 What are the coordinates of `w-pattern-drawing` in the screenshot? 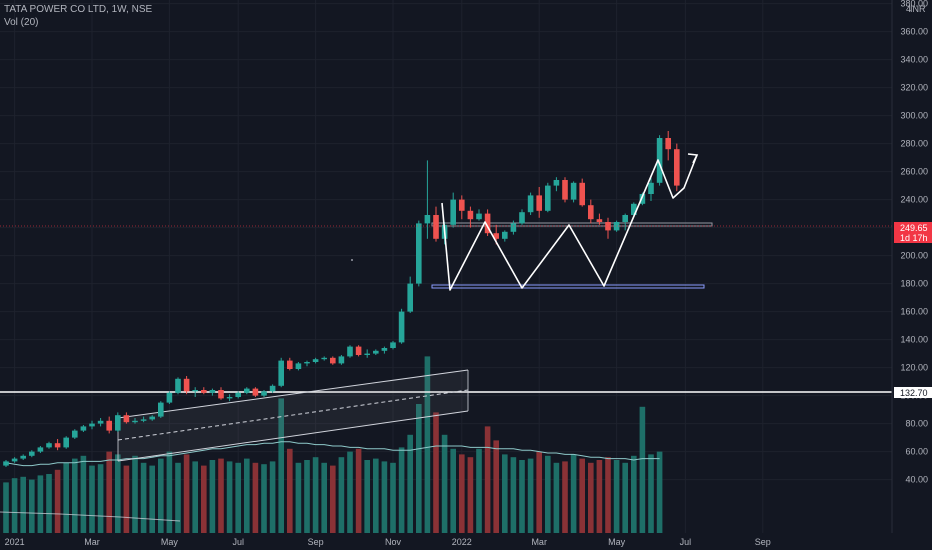 It's located at (569, 222).